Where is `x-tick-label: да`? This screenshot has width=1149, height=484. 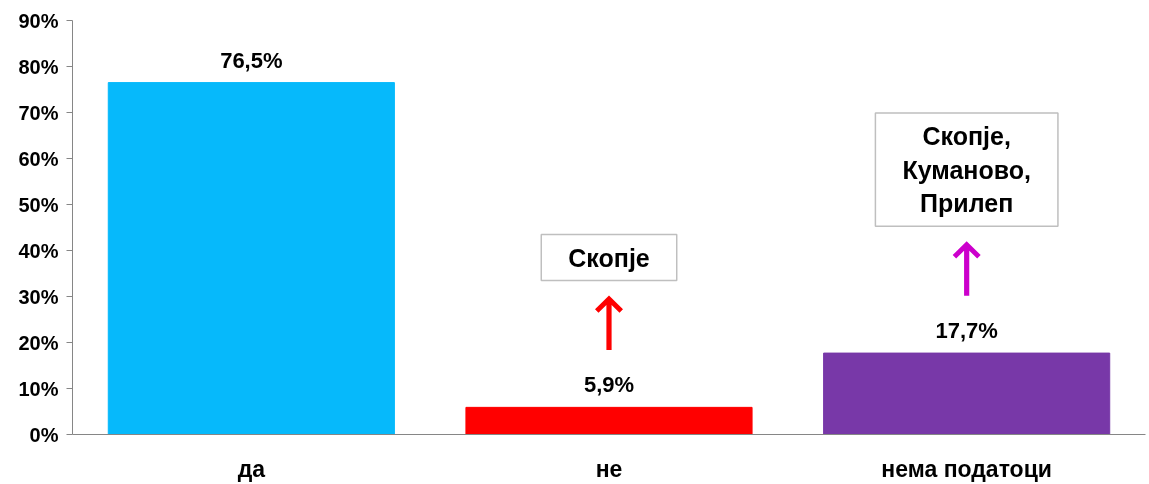
x-tick-label: да is located at coordinates (251, 468).